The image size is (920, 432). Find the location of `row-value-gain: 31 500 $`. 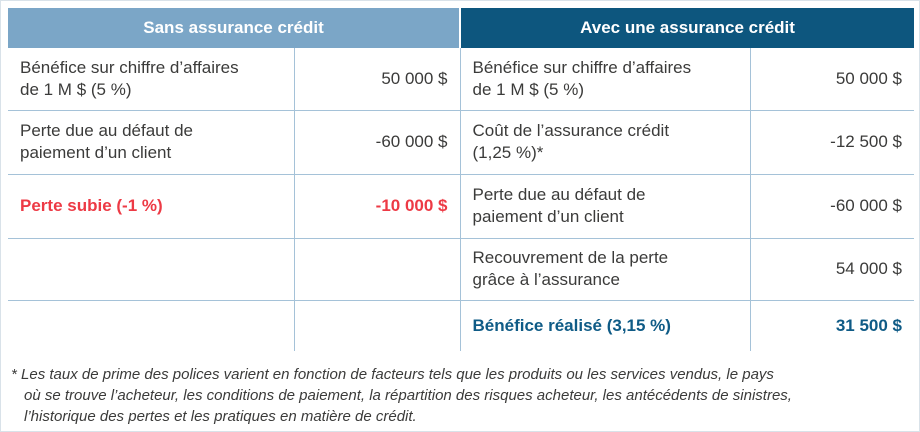

row-value-gain: 31 500 $ is located at coordinates (832, 325).